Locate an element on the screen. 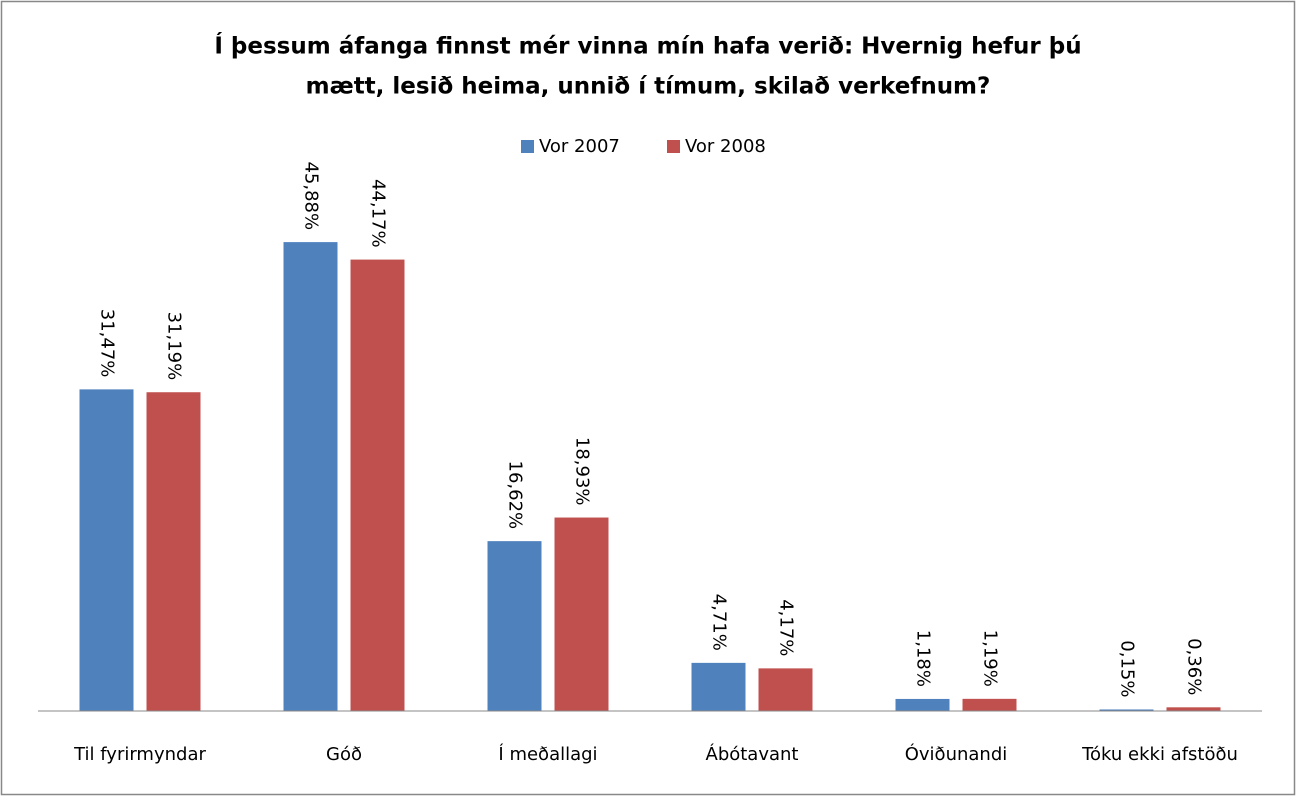 The width and height of the screenshot is (1296, 796). data-label: 4,71% is located at coordinates (719, 622).